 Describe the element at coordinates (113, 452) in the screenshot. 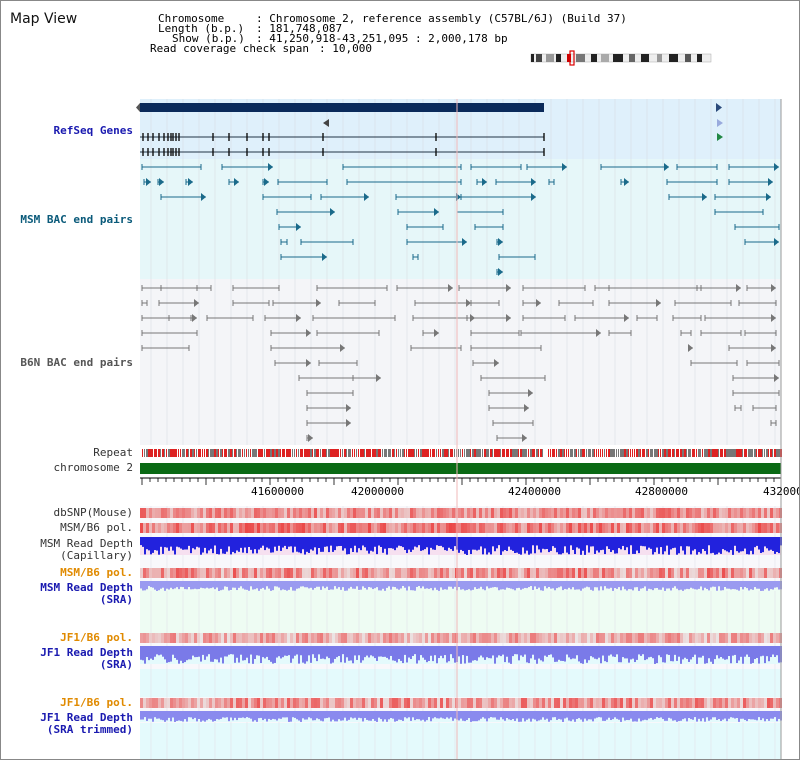

I see `repeat-label: Repeat` at that location.